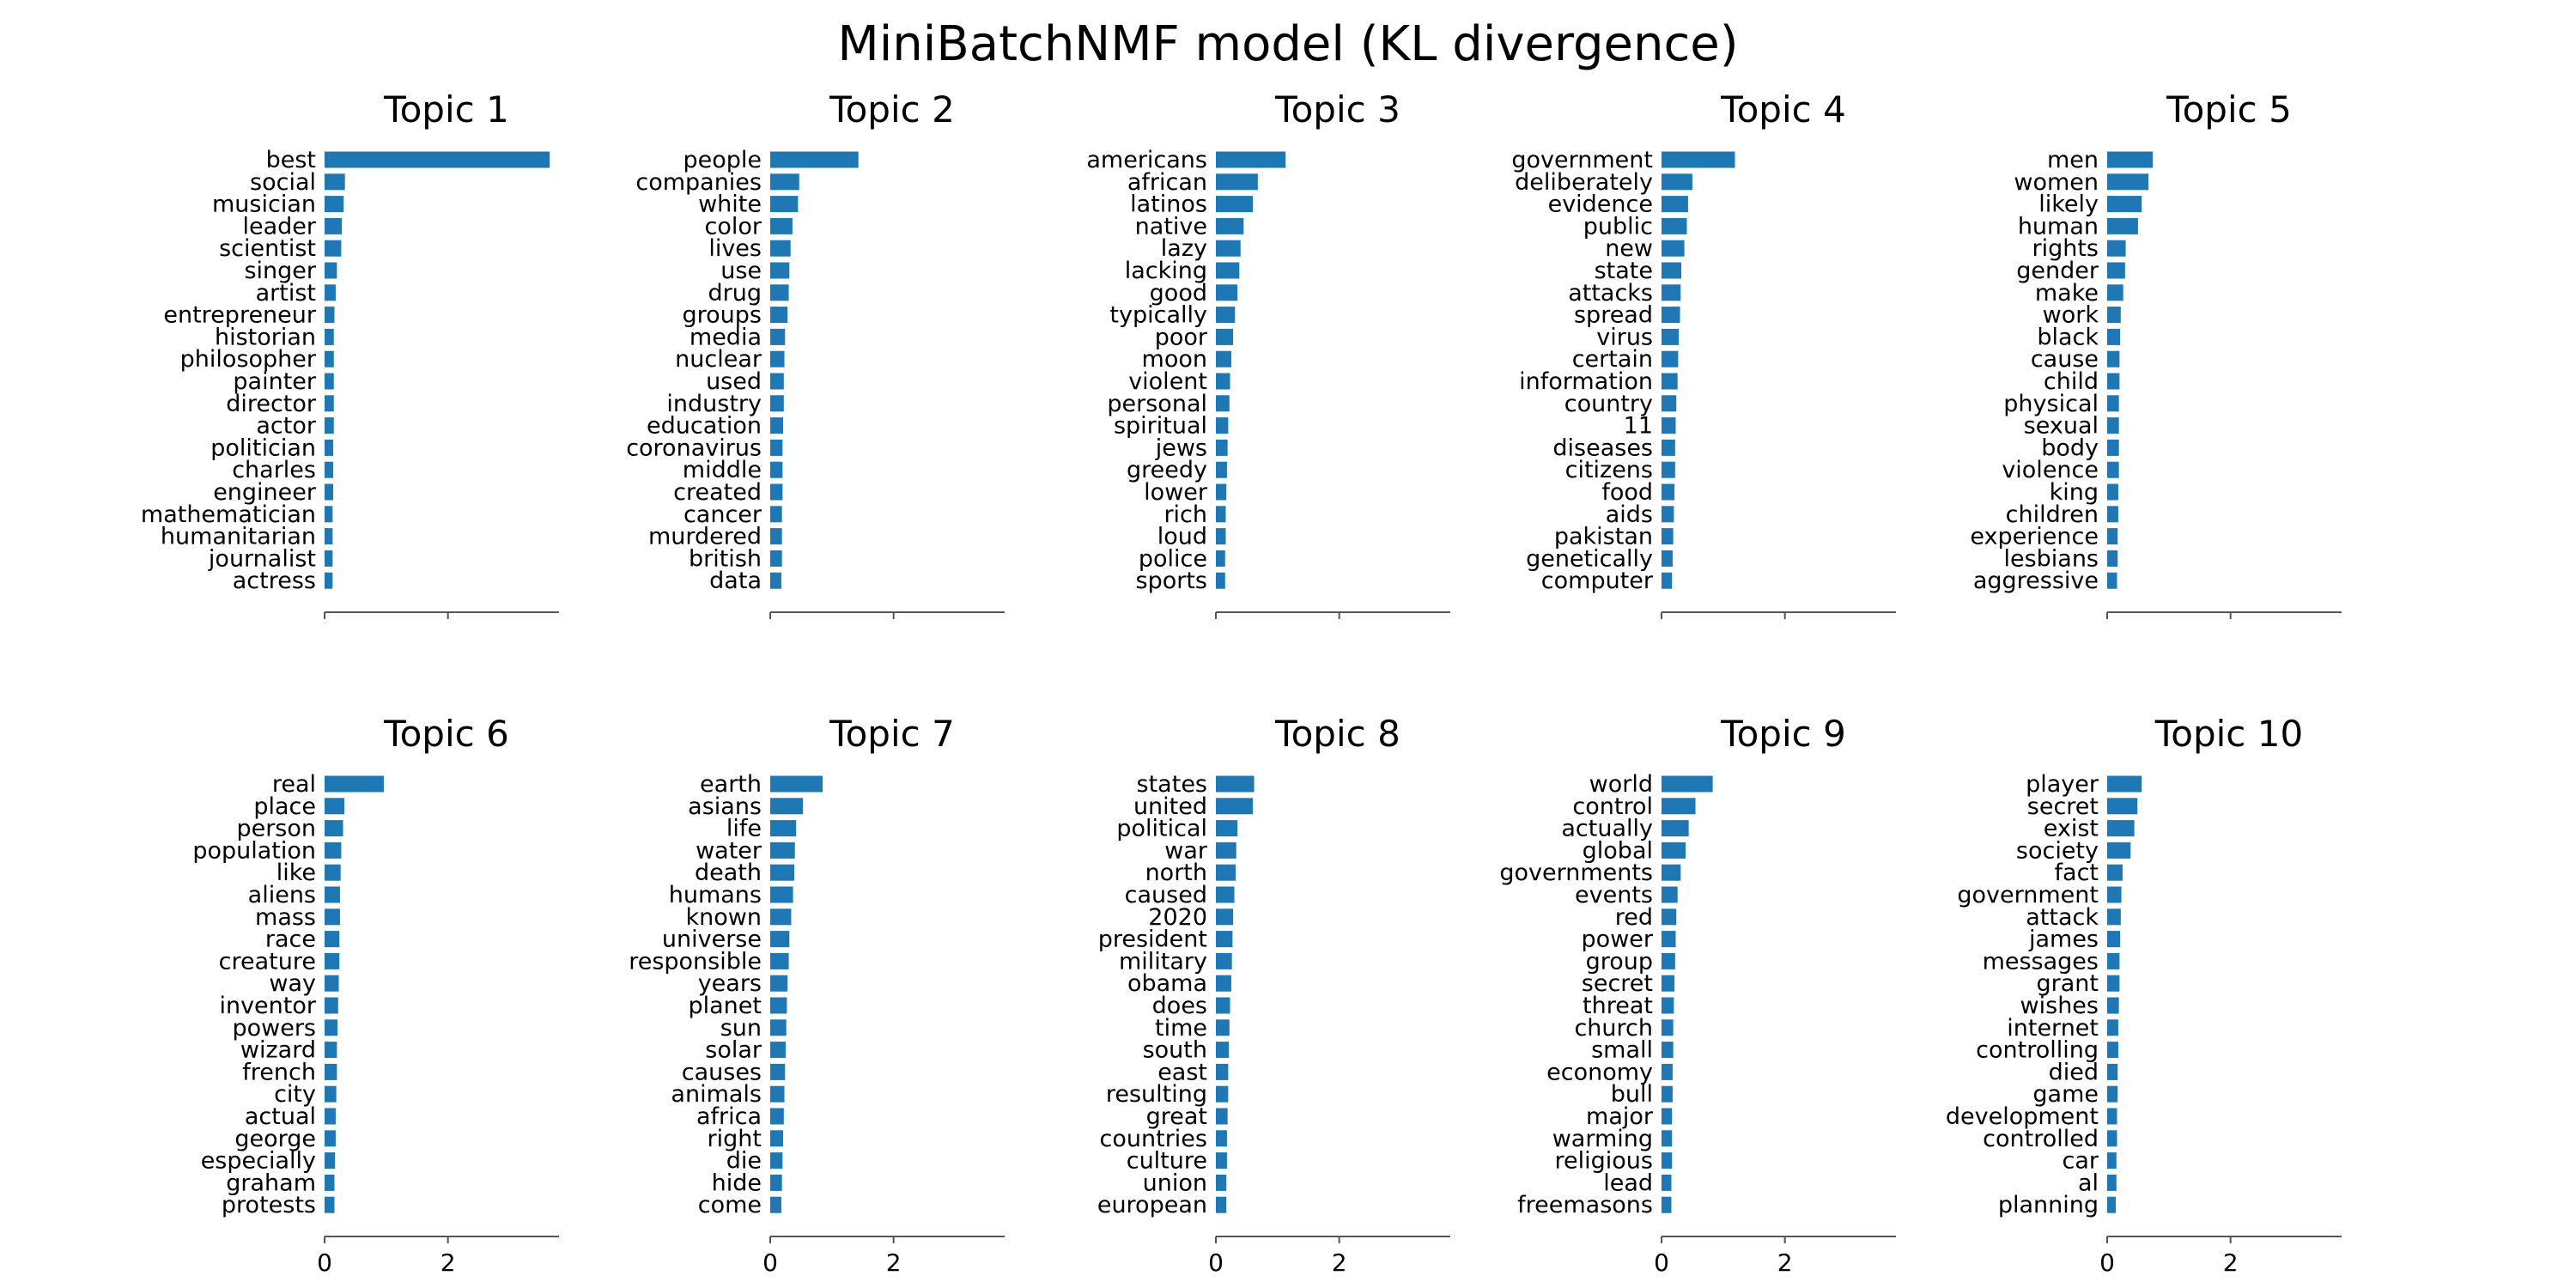 The height and width of the screenshot is (1288, 2576). What do you see at coordinates (240, 315) in the screenshot?
I see `bar-label: entrepreneur` at bounding box center [240, 315].